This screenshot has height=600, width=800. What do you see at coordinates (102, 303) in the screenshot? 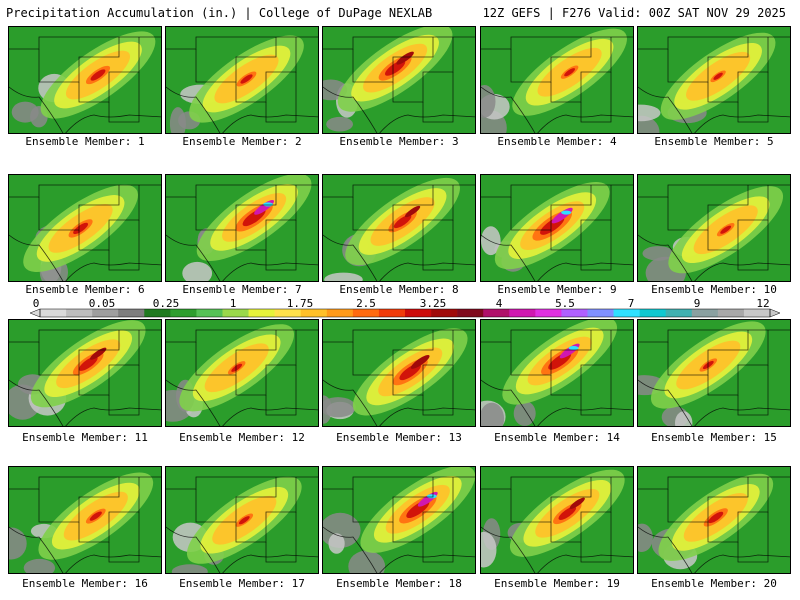
I see `colorbar-tick-label: 0.05` at bounding box center [102, 303].